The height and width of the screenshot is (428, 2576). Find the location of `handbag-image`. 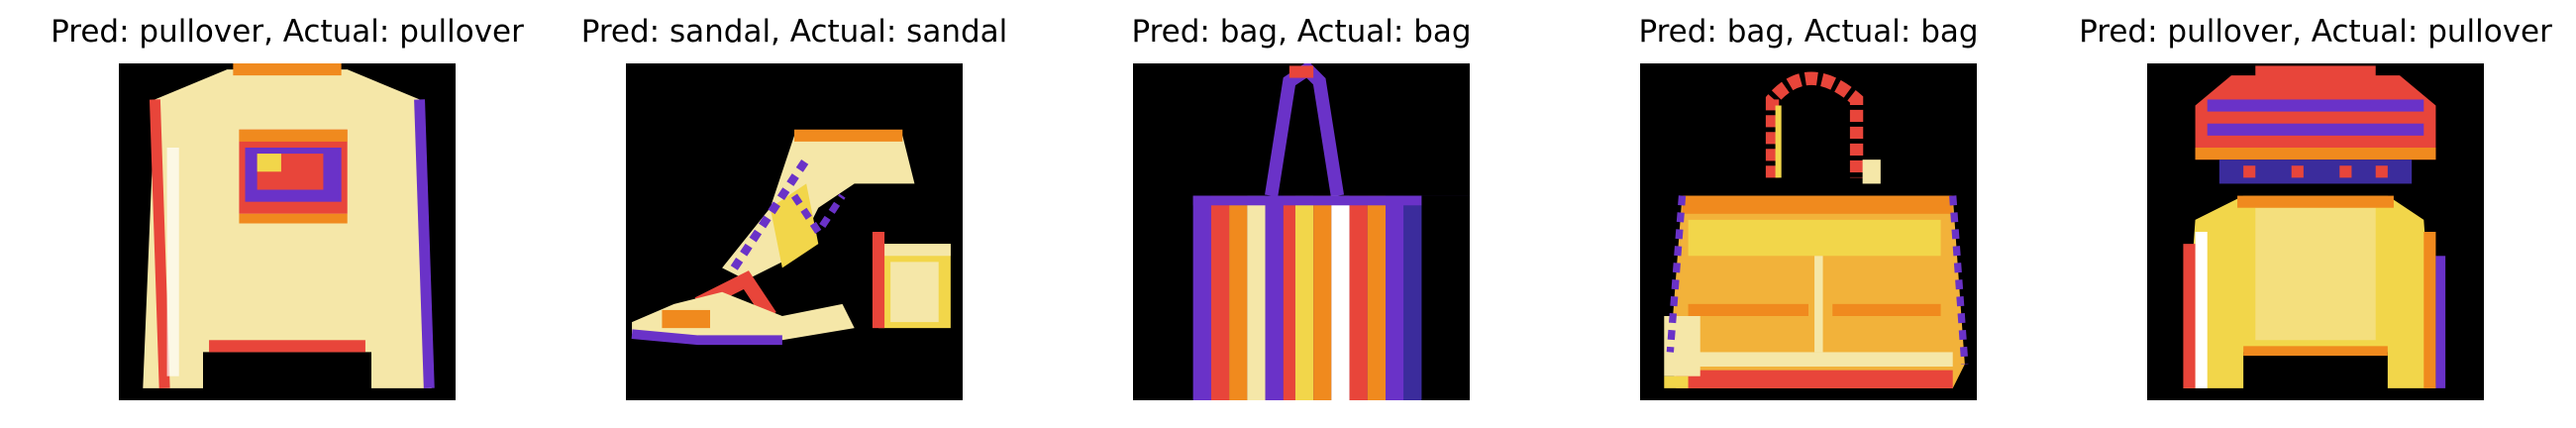

handbag-image is located at coordinates (1808, 231).